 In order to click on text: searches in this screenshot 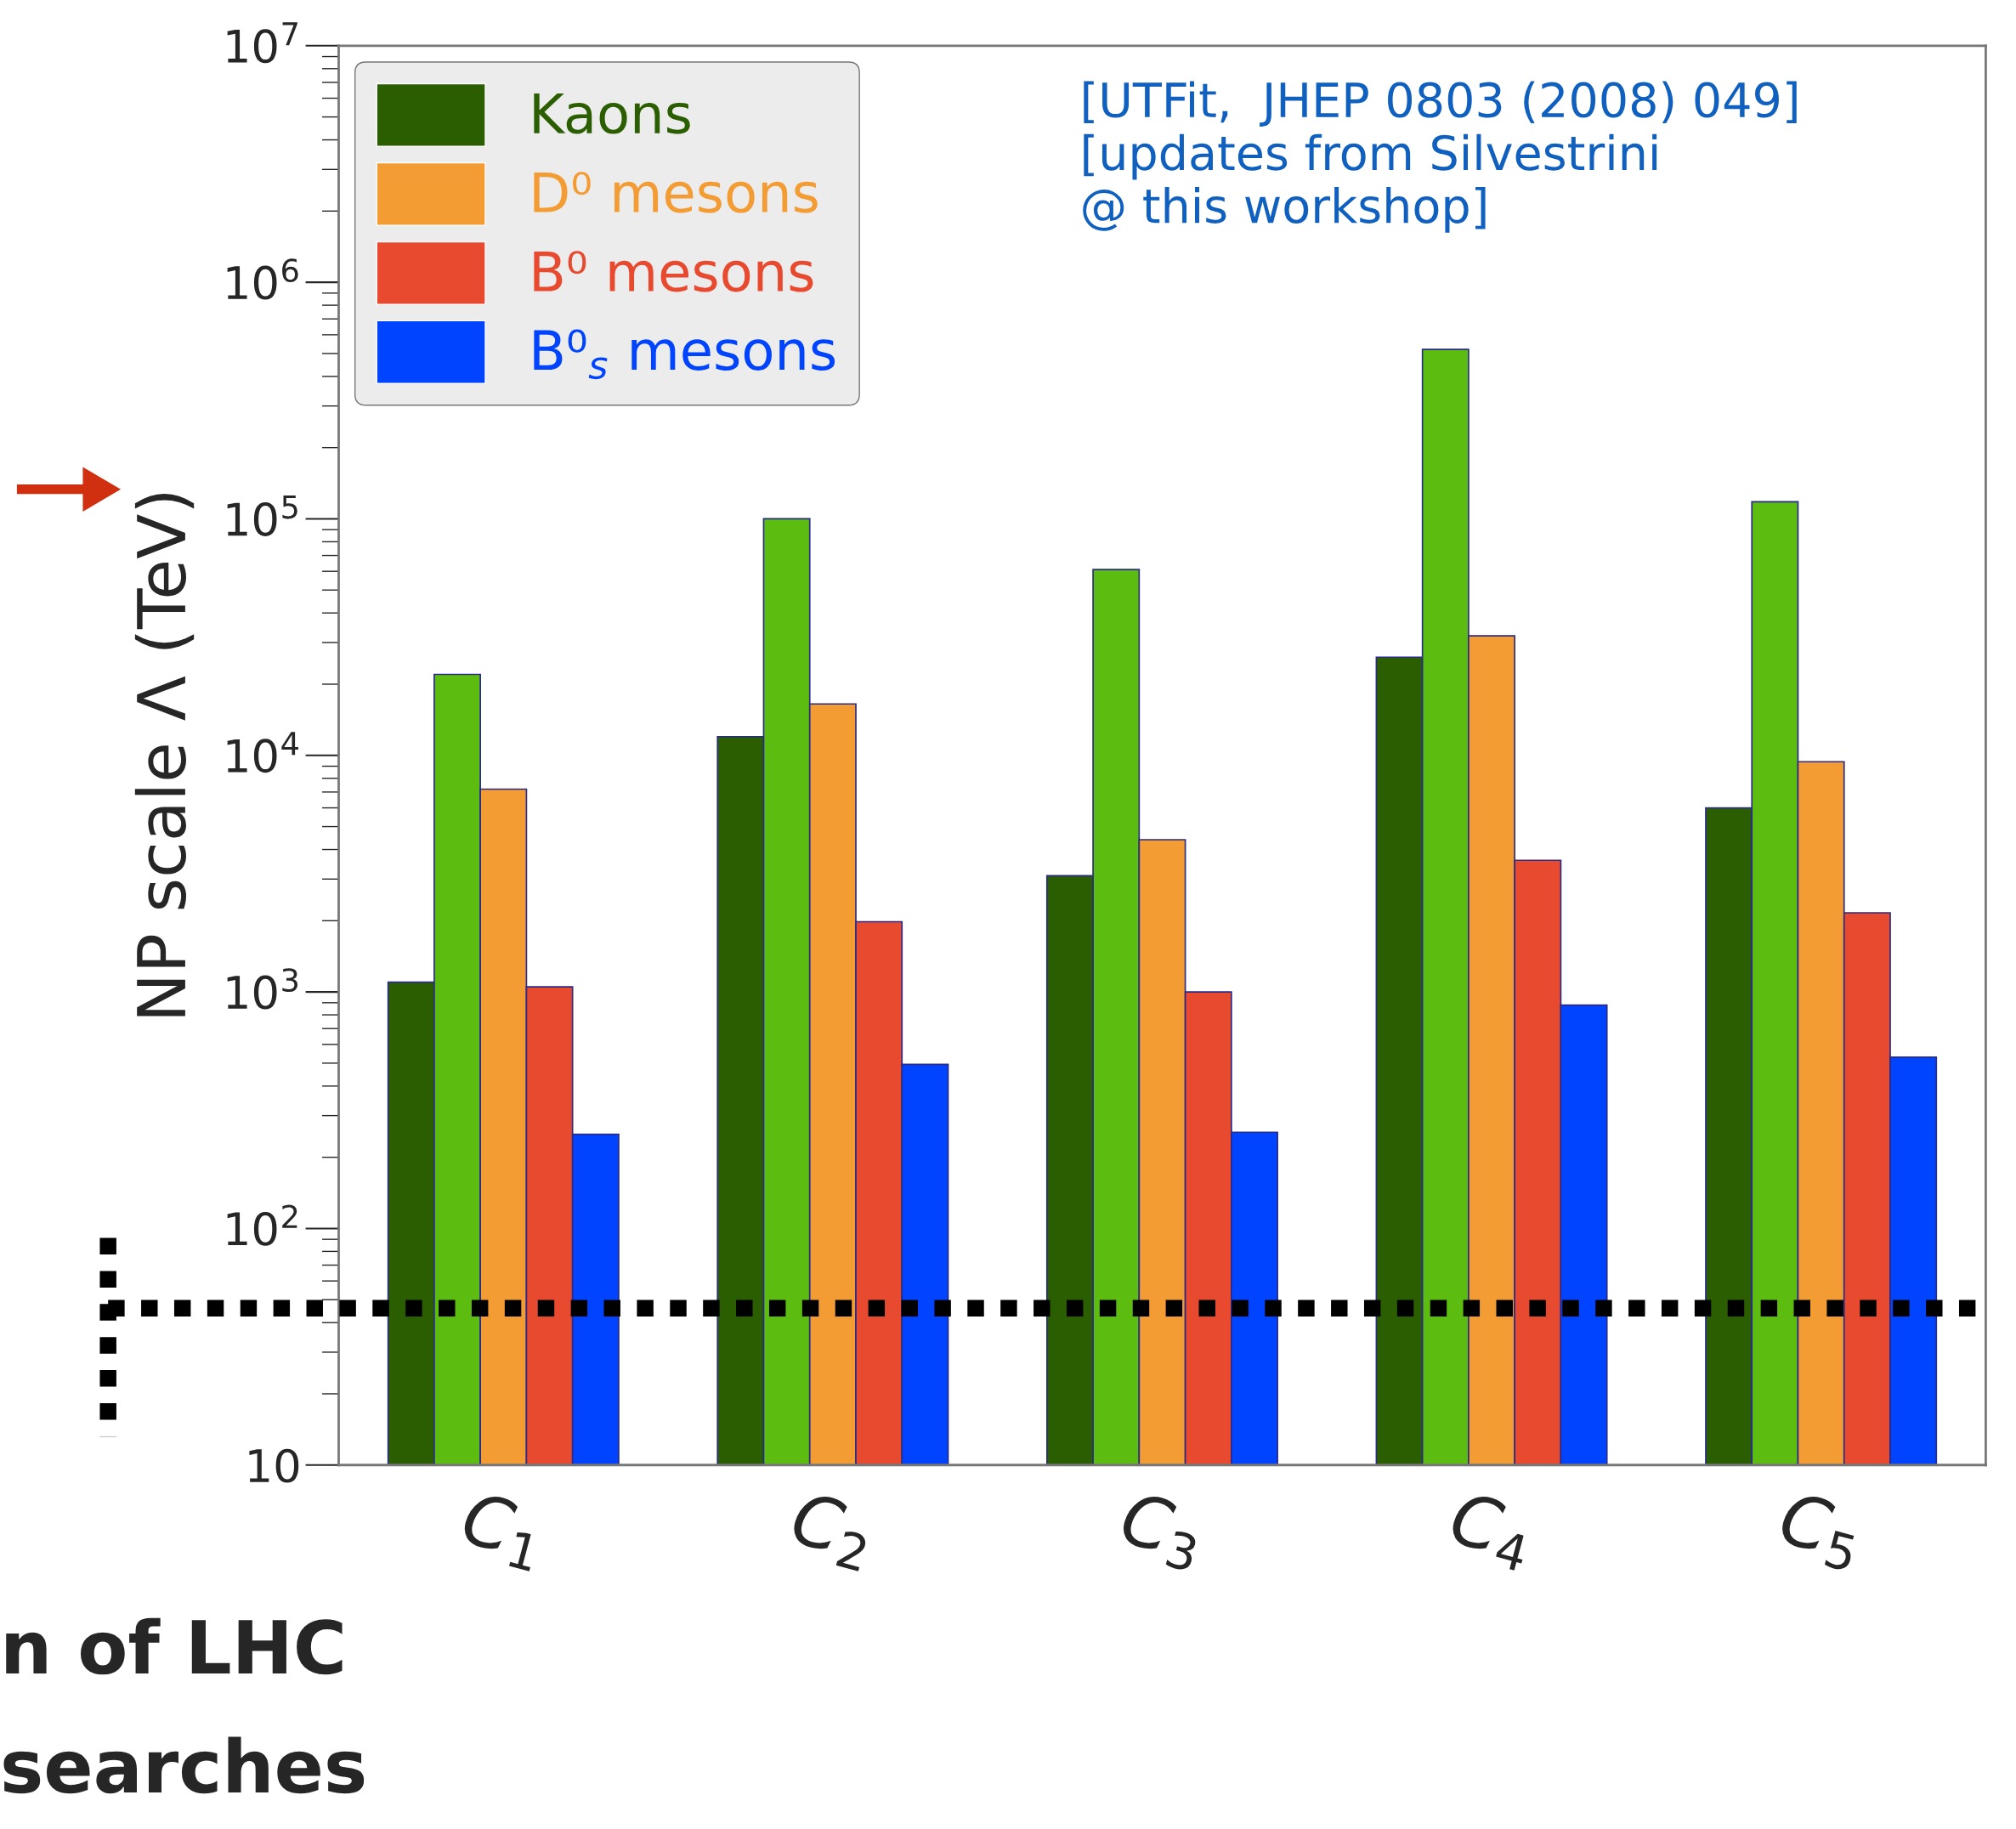, I will do `click(184, 1765)`.